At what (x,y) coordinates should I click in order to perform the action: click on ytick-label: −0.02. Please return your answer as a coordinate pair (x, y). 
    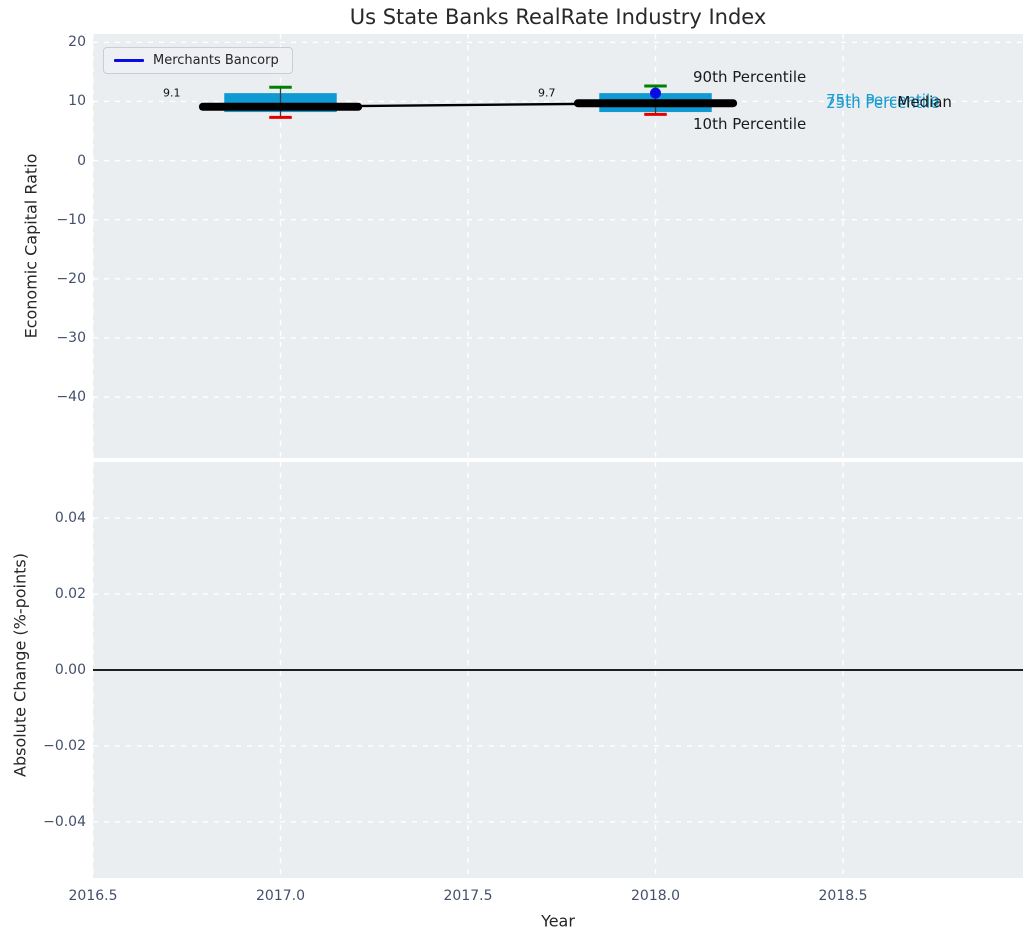
    Looking at the image, I should click on (64, 745).